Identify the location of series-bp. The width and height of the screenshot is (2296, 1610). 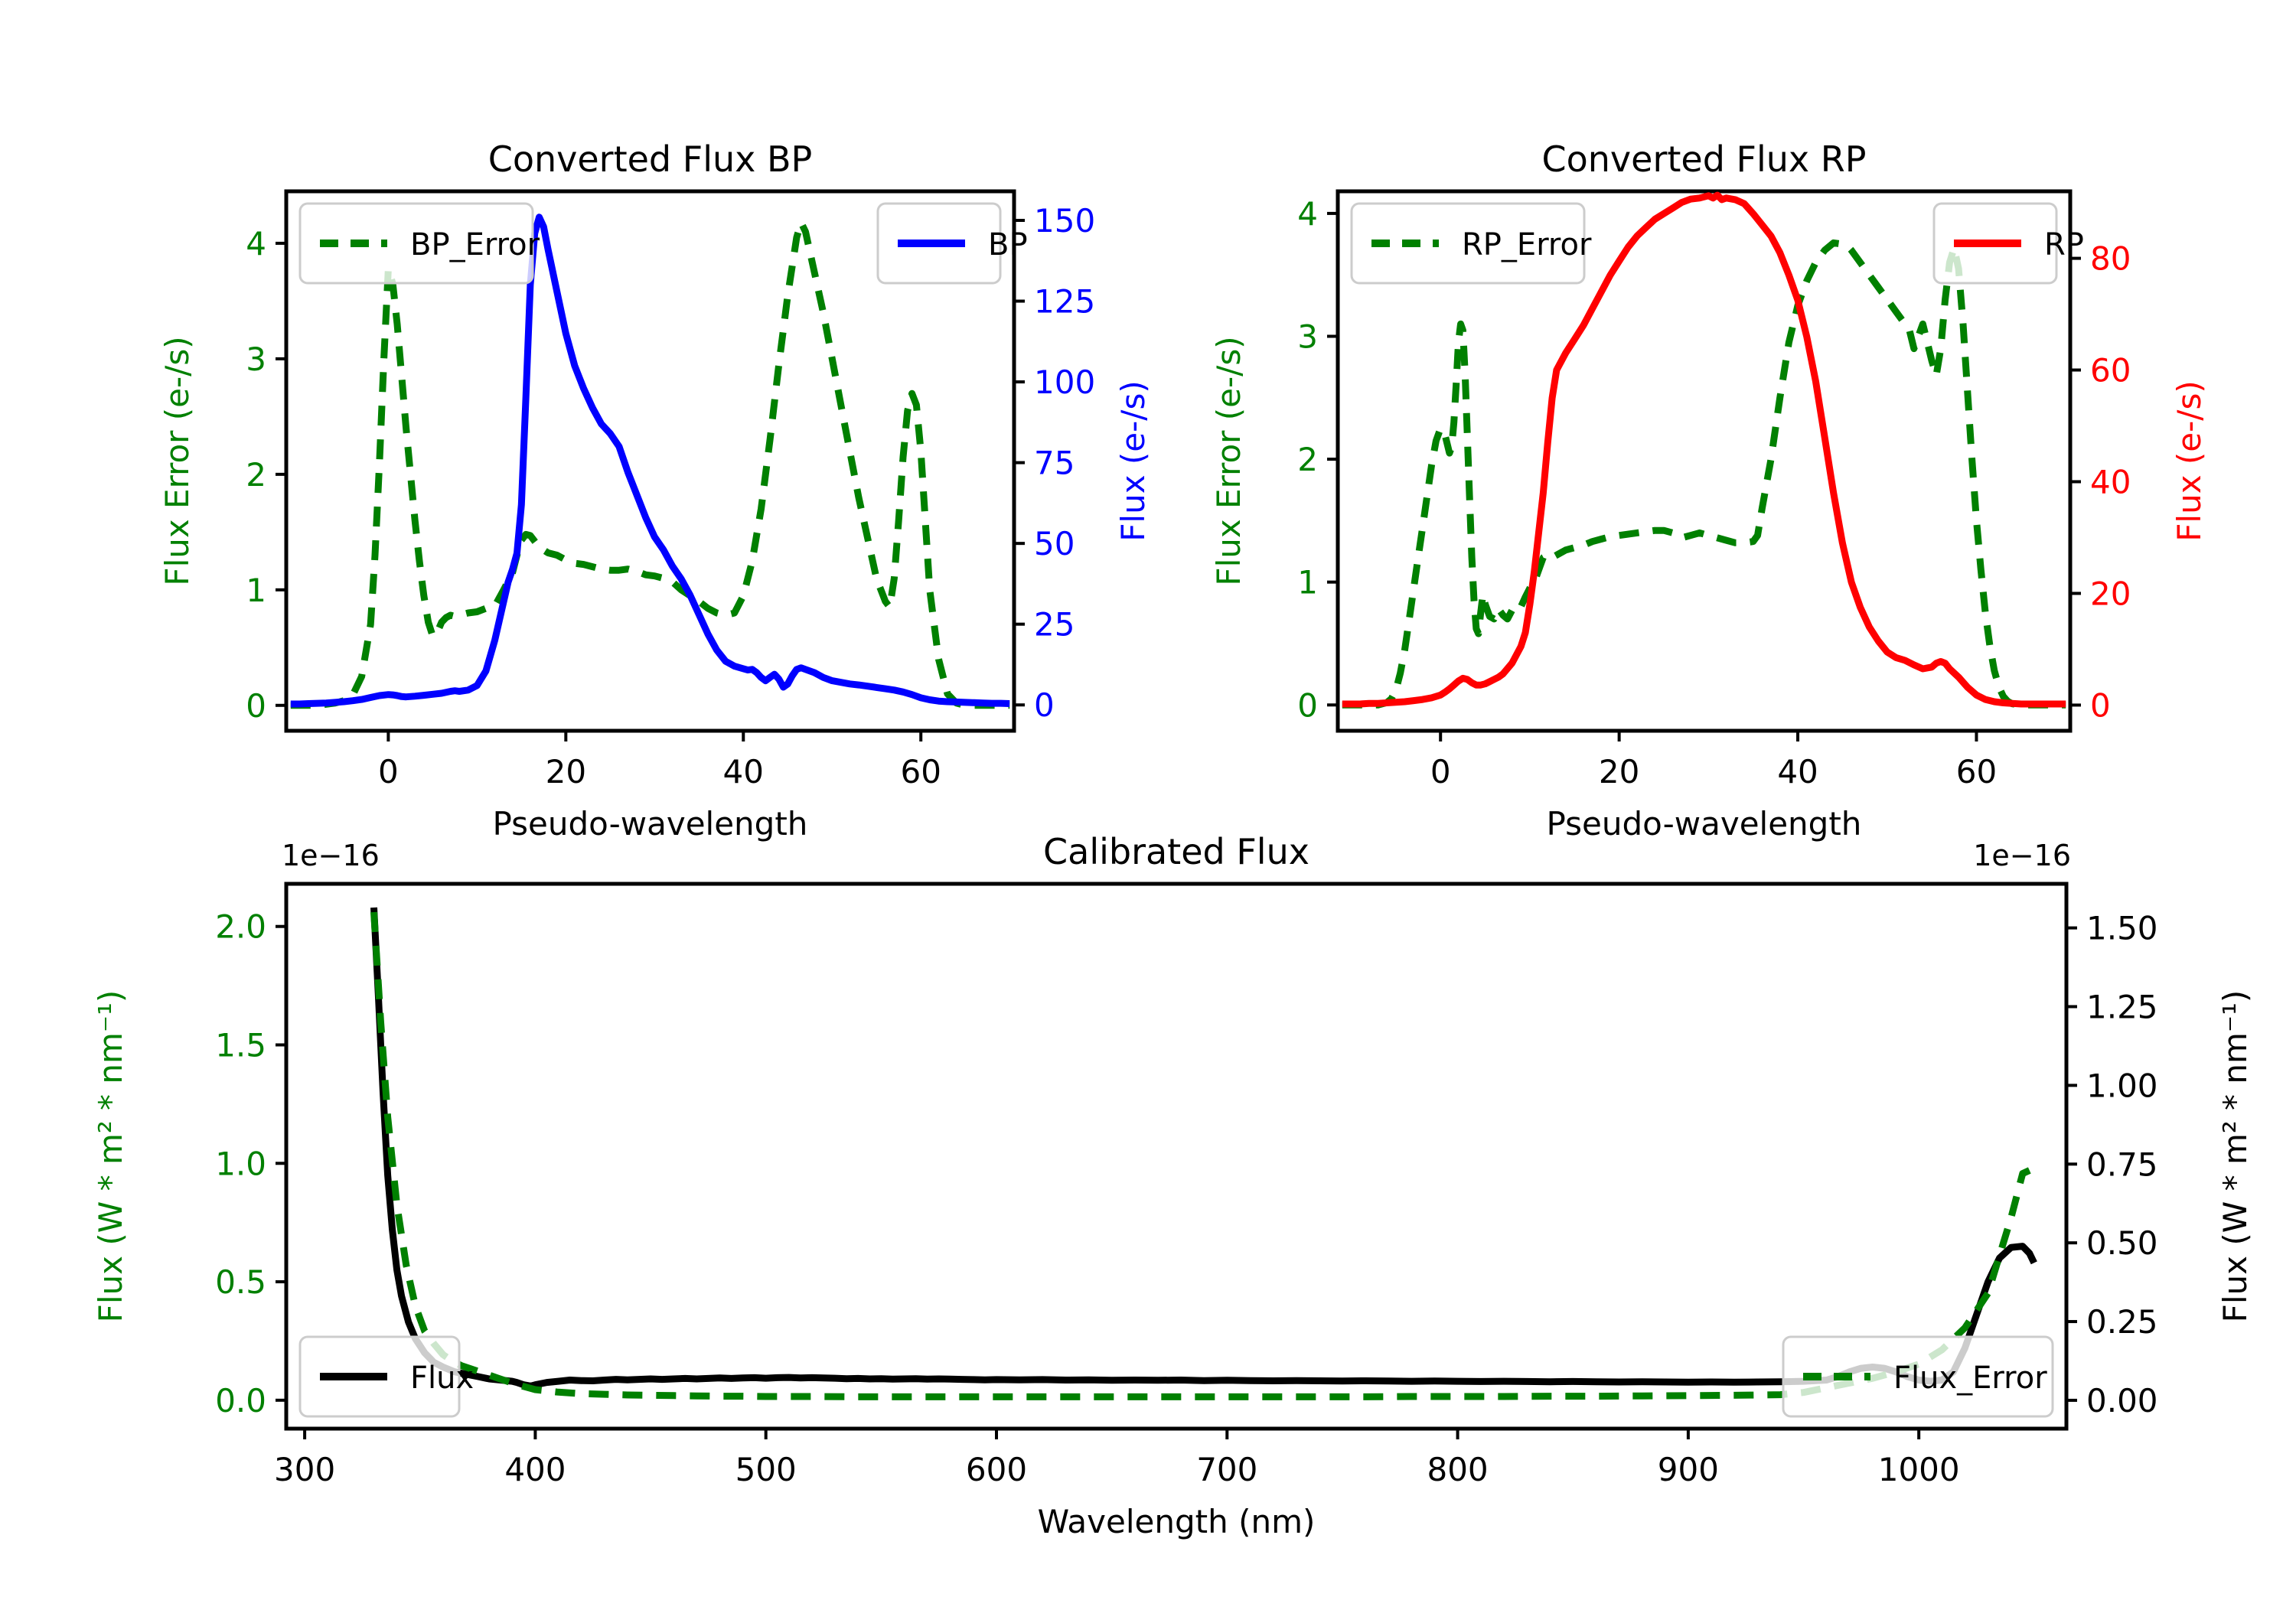
(650, 460).